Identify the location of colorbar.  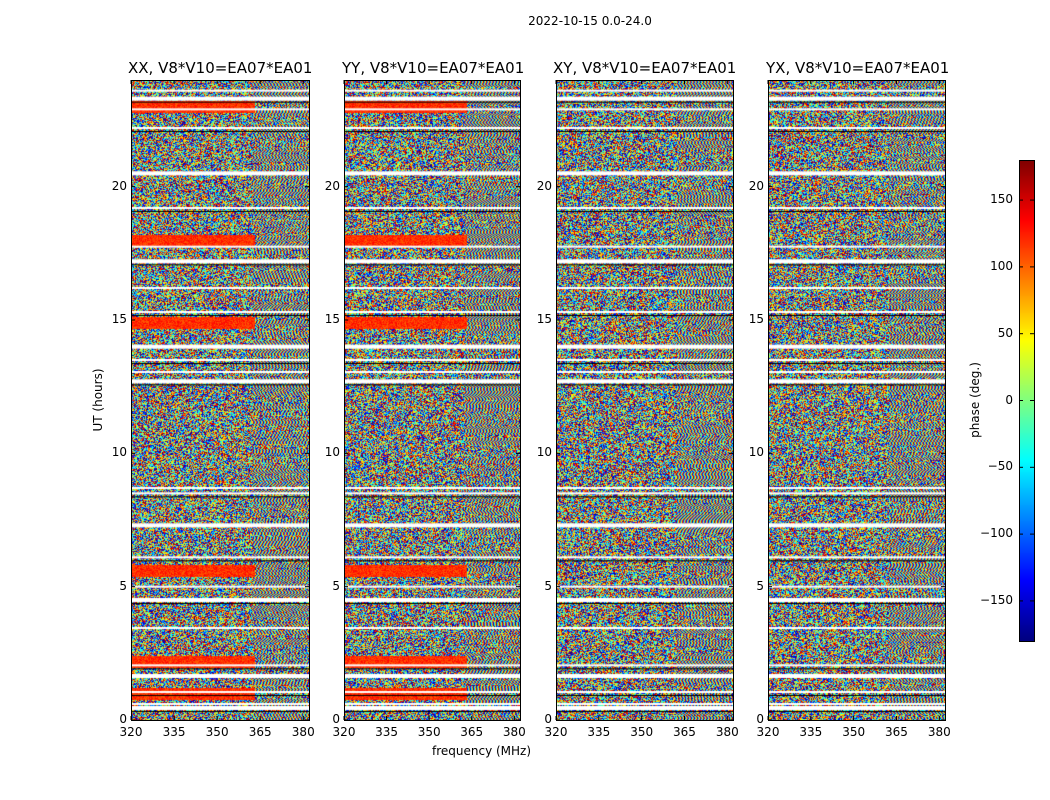
(1026, 400).